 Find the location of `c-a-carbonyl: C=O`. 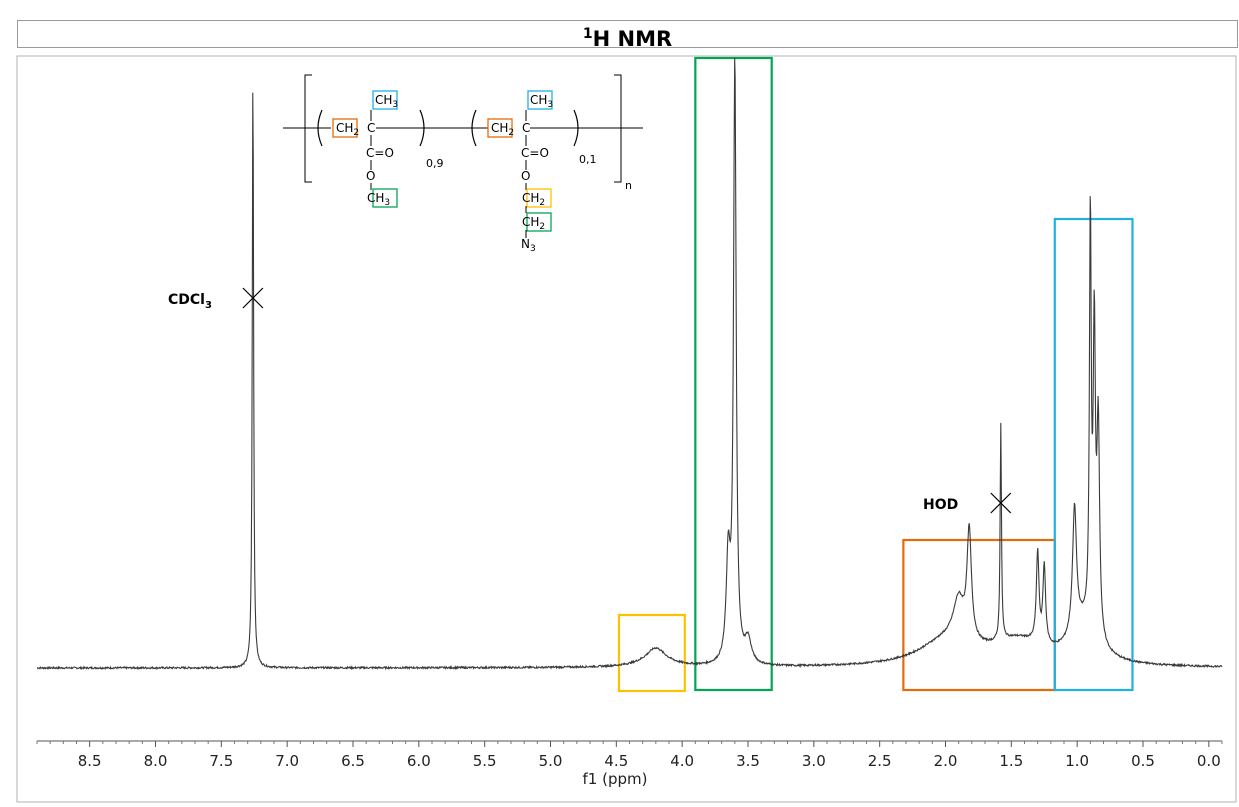

c-a-carbonyl: C=O is located at coordinates (380, 153).